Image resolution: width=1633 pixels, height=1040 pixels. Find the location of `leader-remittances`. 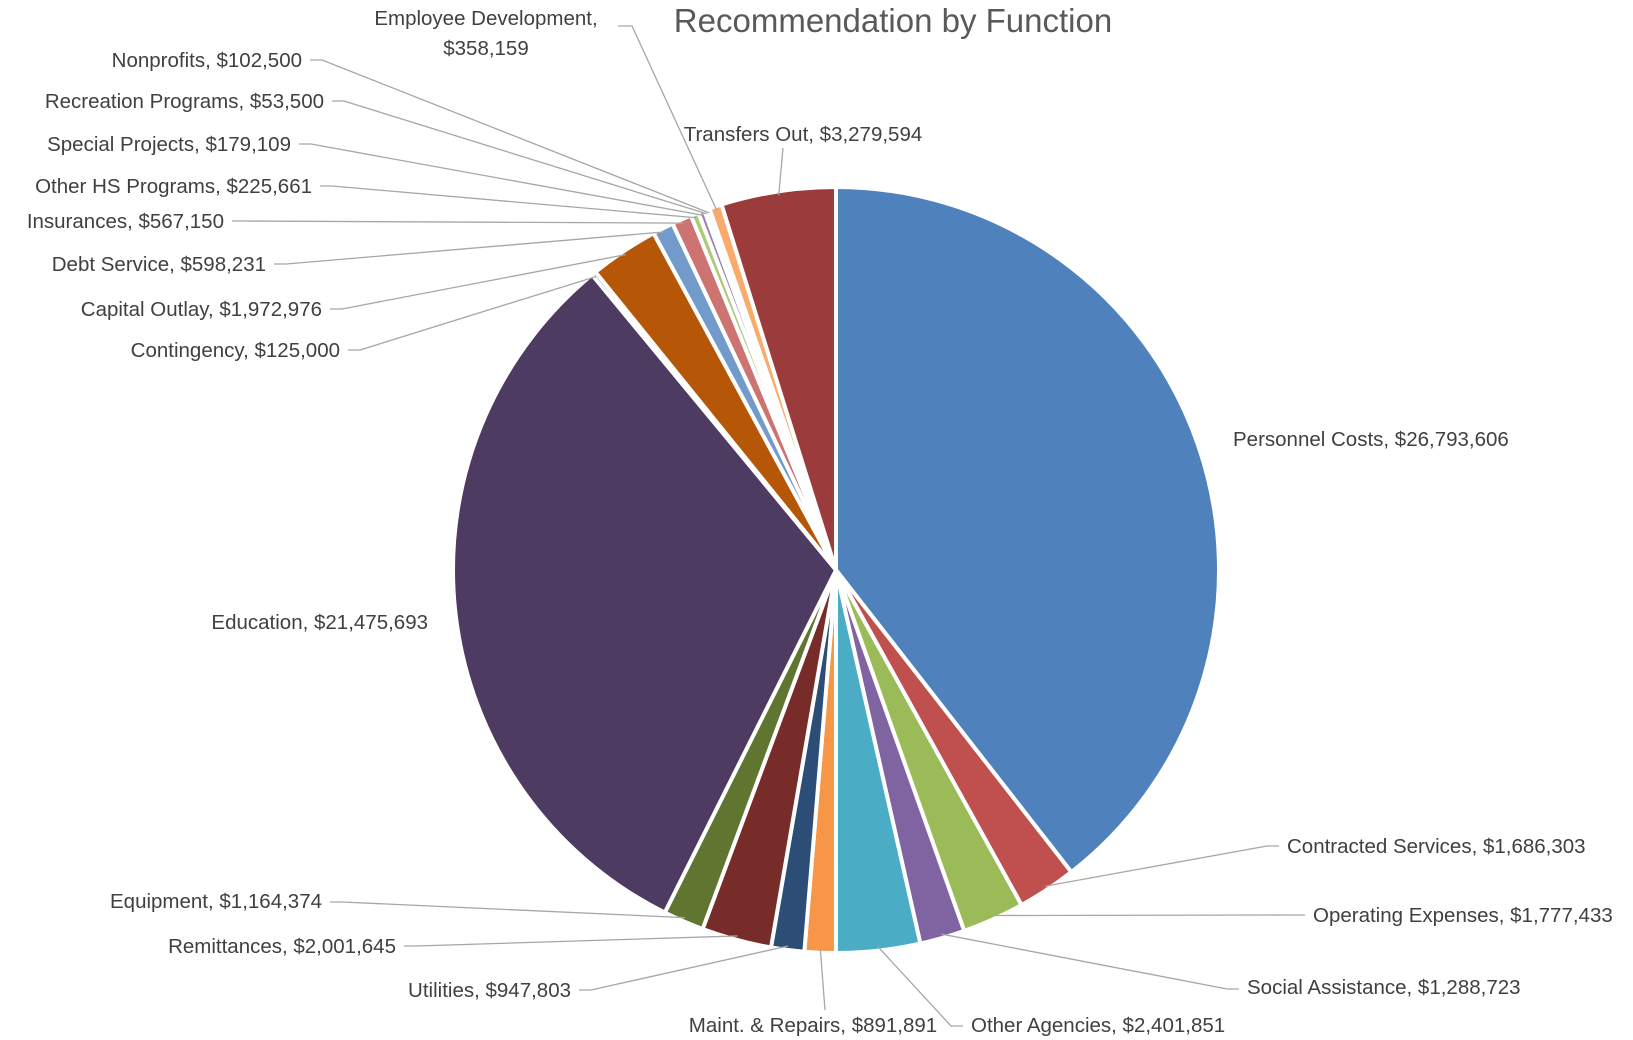

leader-remittances is located at coordinates (571, 941).